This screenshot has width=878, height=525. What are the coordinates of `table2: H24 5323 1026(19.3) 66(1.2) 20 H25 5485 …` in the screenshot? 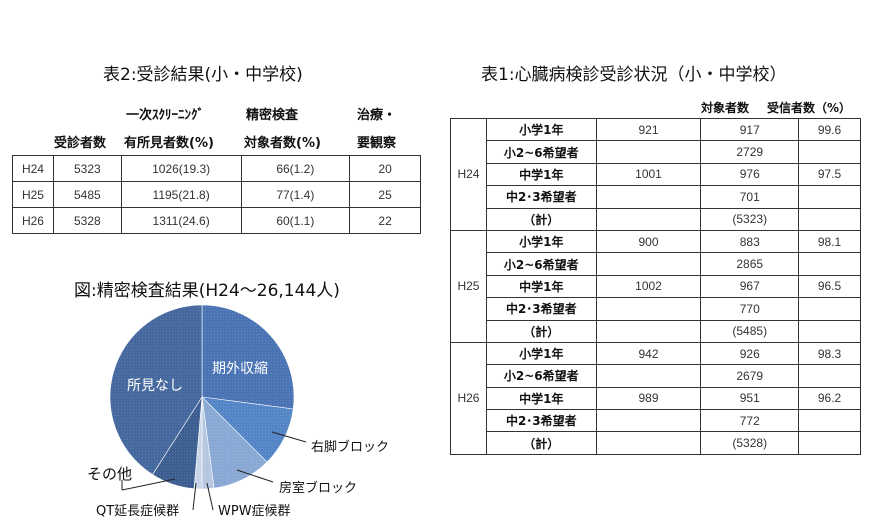 It's located at (216, 194).